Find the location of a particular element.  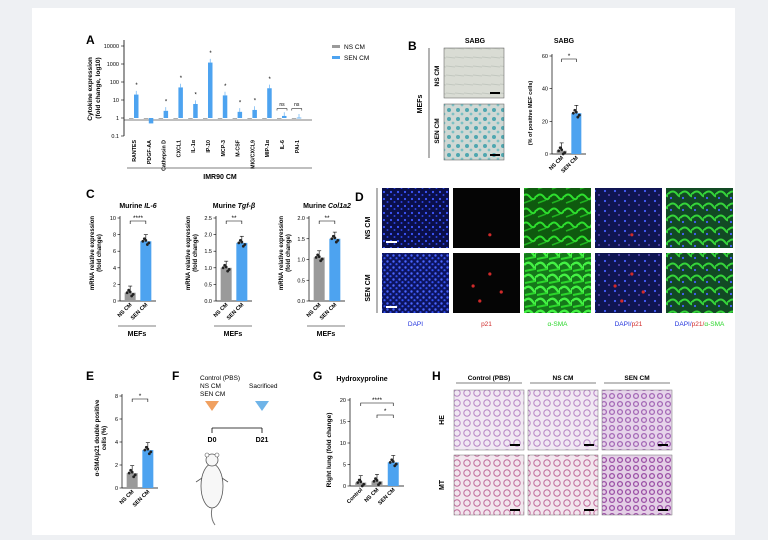

panel-a-xtick-label: RANTES is located at coordinates (135, 151).